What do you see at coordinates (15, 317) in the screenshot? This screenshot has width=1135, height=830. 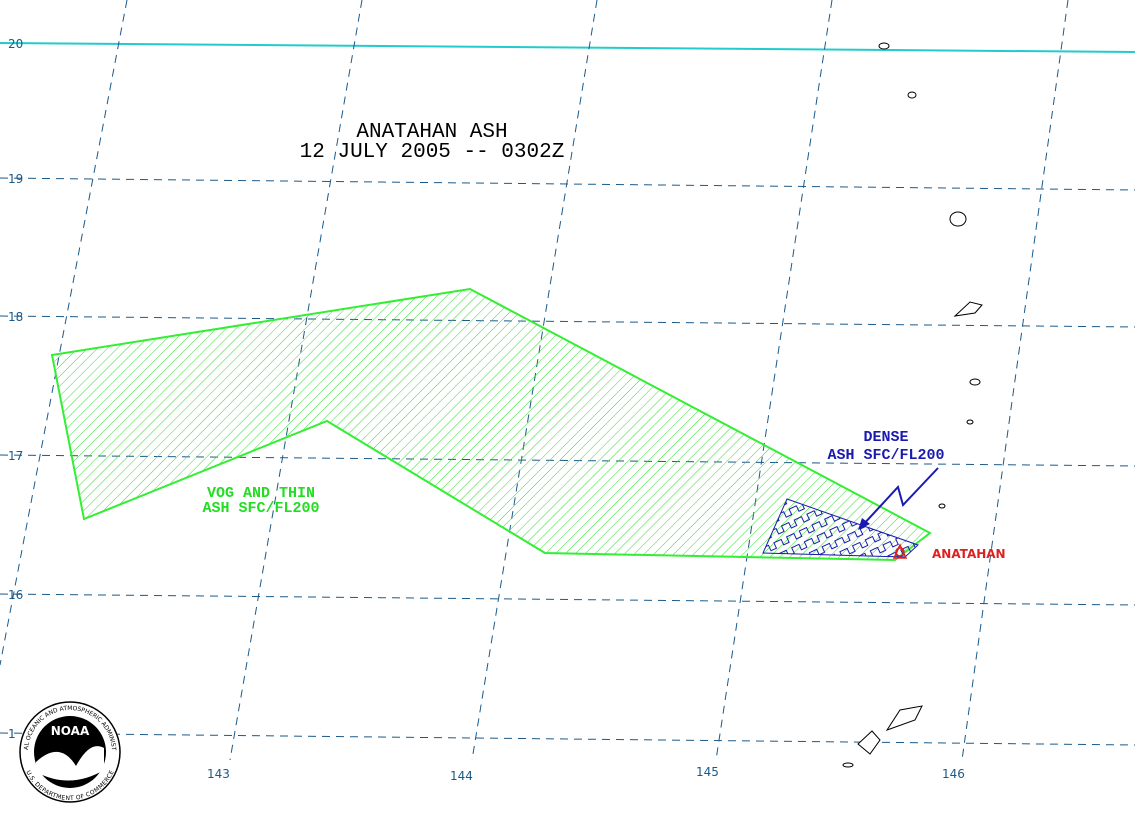 I see `lat-label: 18` at bounding box center [15, 317].